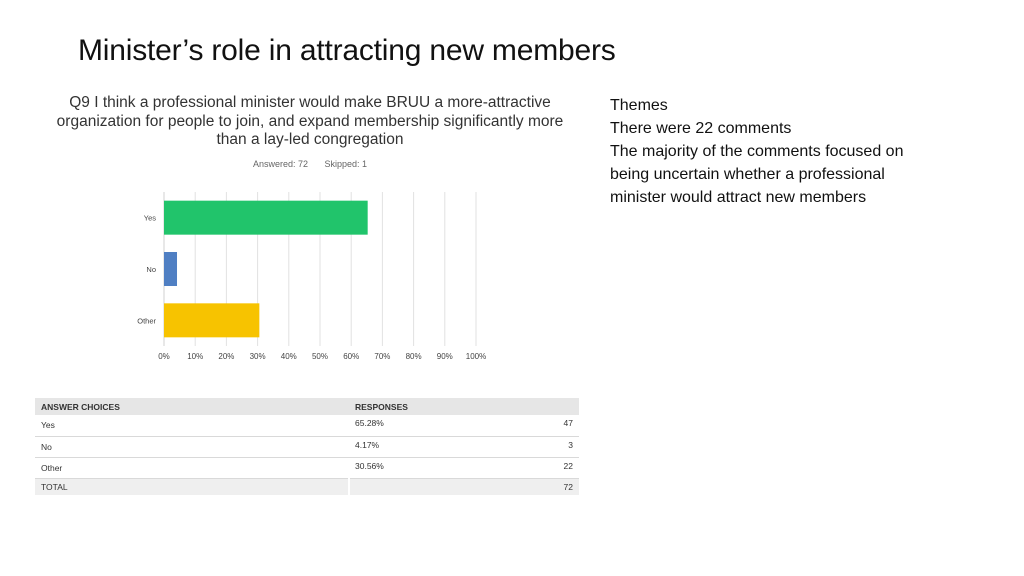 This screenshot has height=576, width=1024. What do you see at coordinates (195, 356) in the screenshot?
I see `x-tick-label: 10%` at bounding box center [195, 356].